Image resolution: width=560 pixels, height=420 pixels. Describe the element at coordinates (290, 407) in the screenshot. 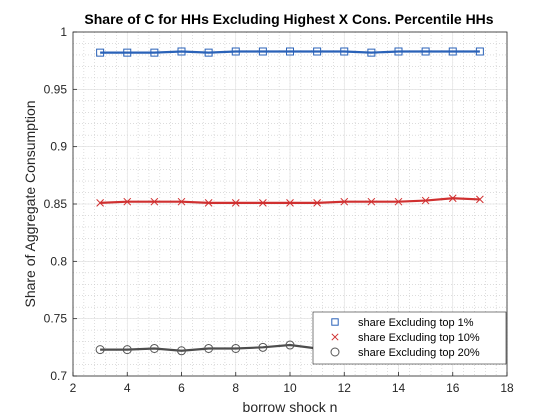

I see `x-axis-label: borrow shock n` at that location.